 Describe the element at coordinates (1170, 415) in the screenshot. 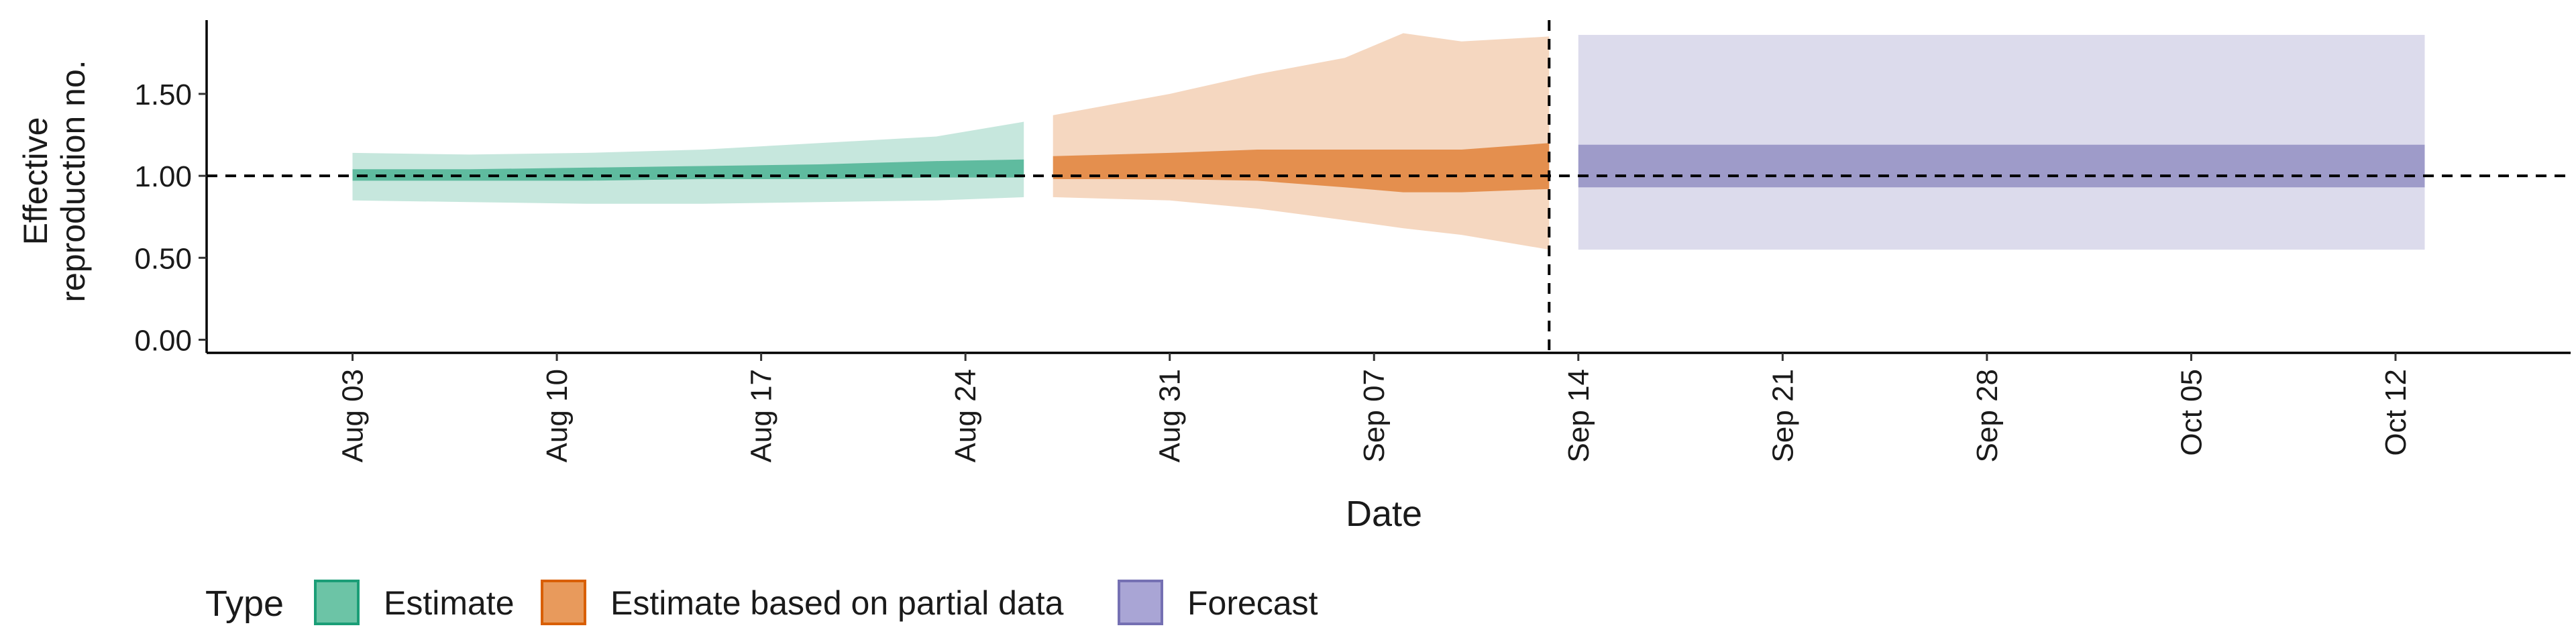

I see `x-tick-label: Aug 31` at that location.